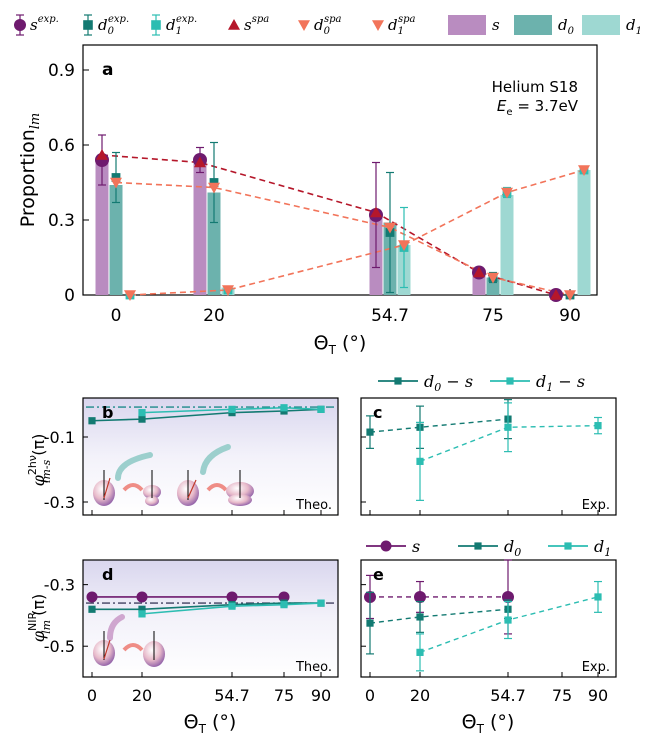 Image resolution: width=649 pixels, height=739 pixels. I want to click on xtick-label: 75, so click(562, 695).